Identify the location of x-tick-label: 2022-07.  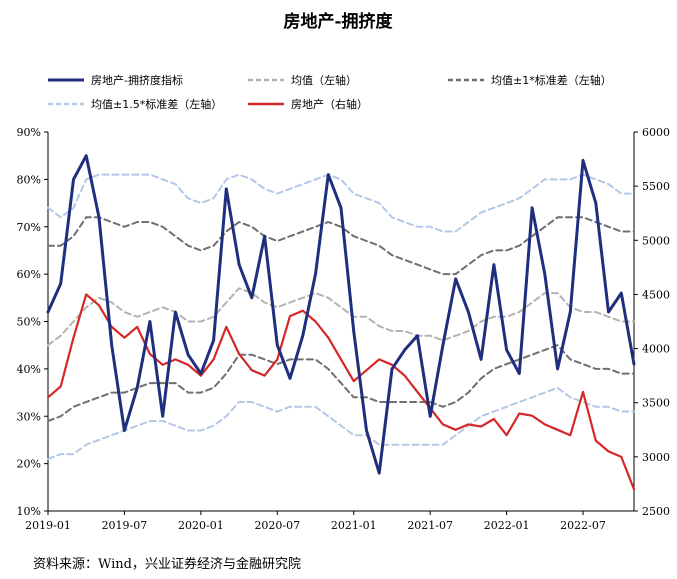
(583, 525).